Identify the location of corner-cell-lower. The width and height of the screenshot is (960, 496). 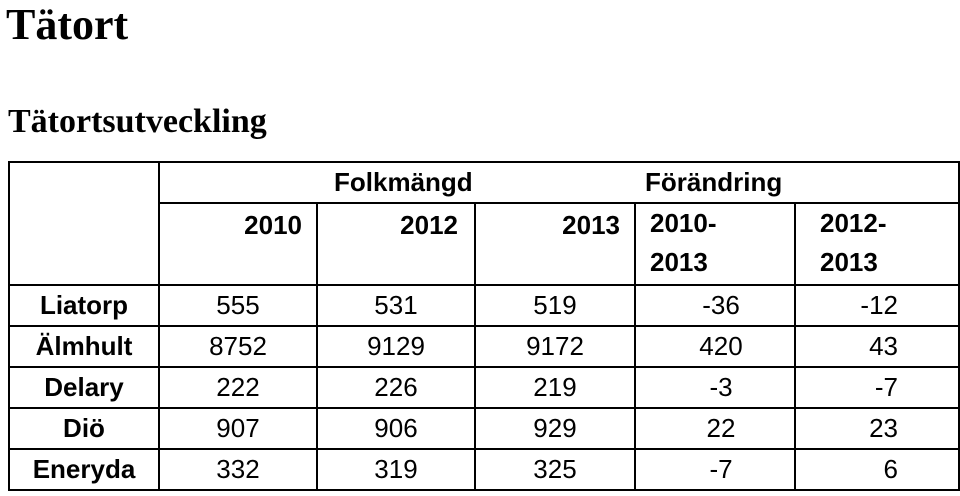
(84, 244).